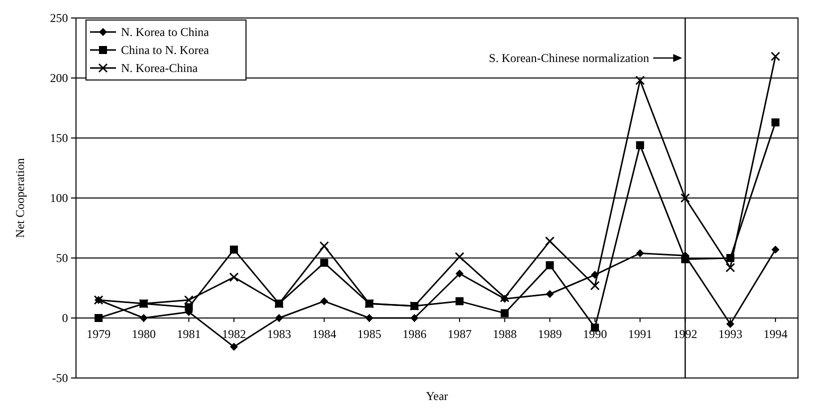 This screenshot has width=816, height=414. What do you see at coordinates (730, 334) in the screenshot?
I see `x-tick-label: 1993` at bounding box center [730, 334].